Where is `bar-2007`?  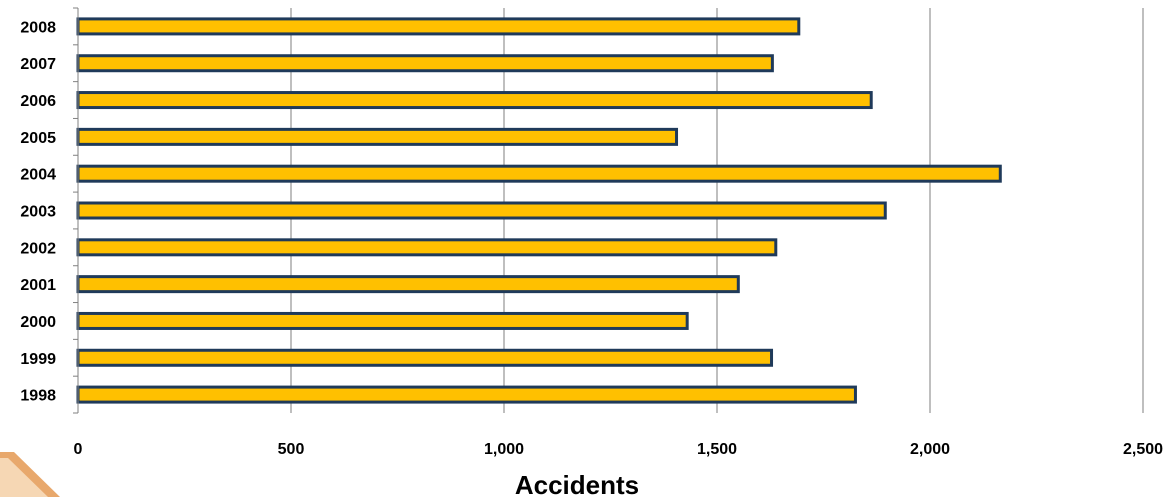 bar-2007 is located at coordinates (425, 63).